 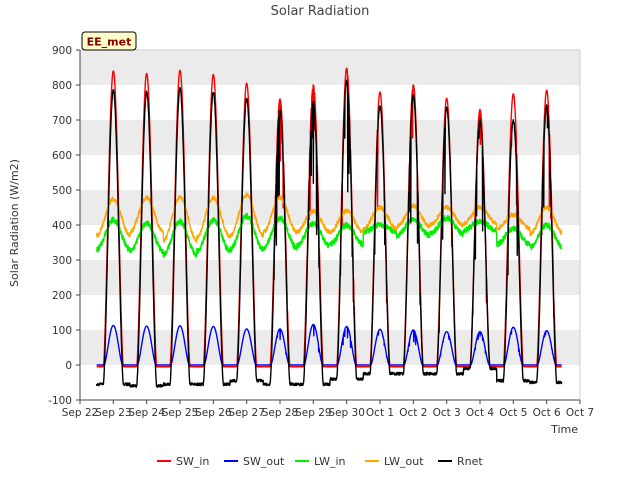 What do you see at coordinates (62, 296) in the screenshot?
I see `y-tick-label: 200` at bounding box center [62, 296].